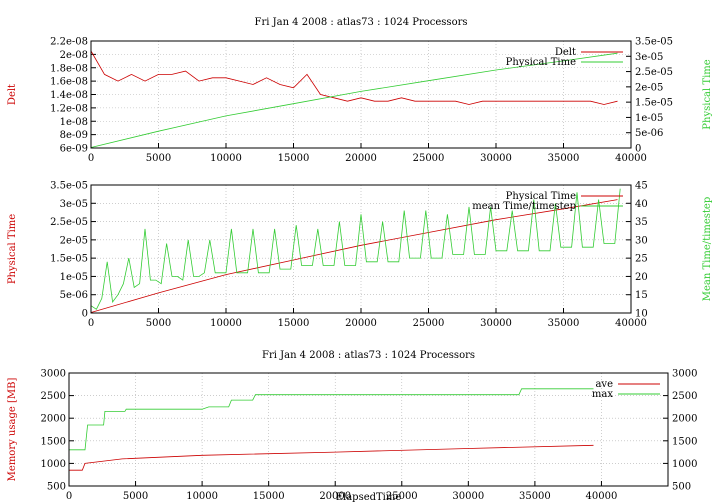 This screenshot has width=720, height=504. What do you see at coordinates (69, 82) in the screenshot?
I see `y-tick-label: 1.6e-08` at bounding box center [69, 82].